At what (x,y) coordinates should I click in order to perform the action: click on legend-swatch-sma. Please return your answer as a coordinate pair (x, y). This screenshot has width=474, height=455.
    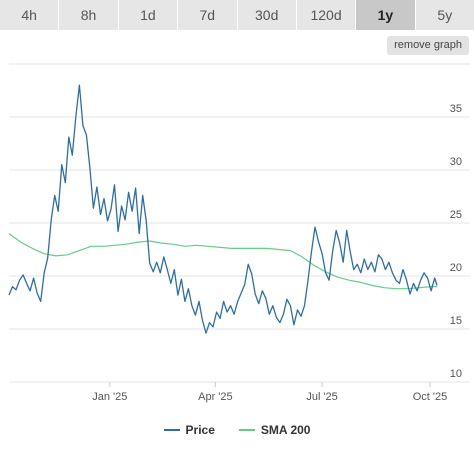
    Looking at the image, I should click on (246, 430).